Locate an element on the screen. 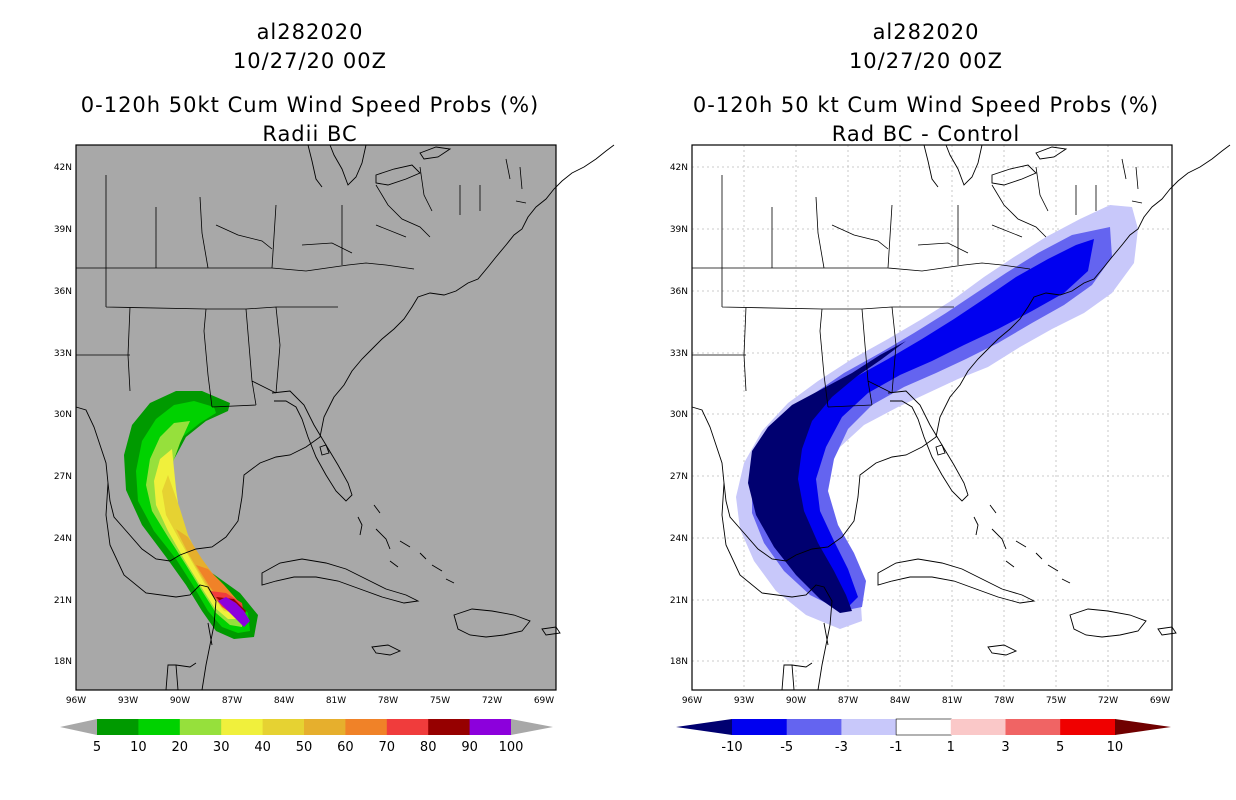 This screenshot has height=800, width=1236. right-lon-label: 90W is located at coordinates (796, 701).